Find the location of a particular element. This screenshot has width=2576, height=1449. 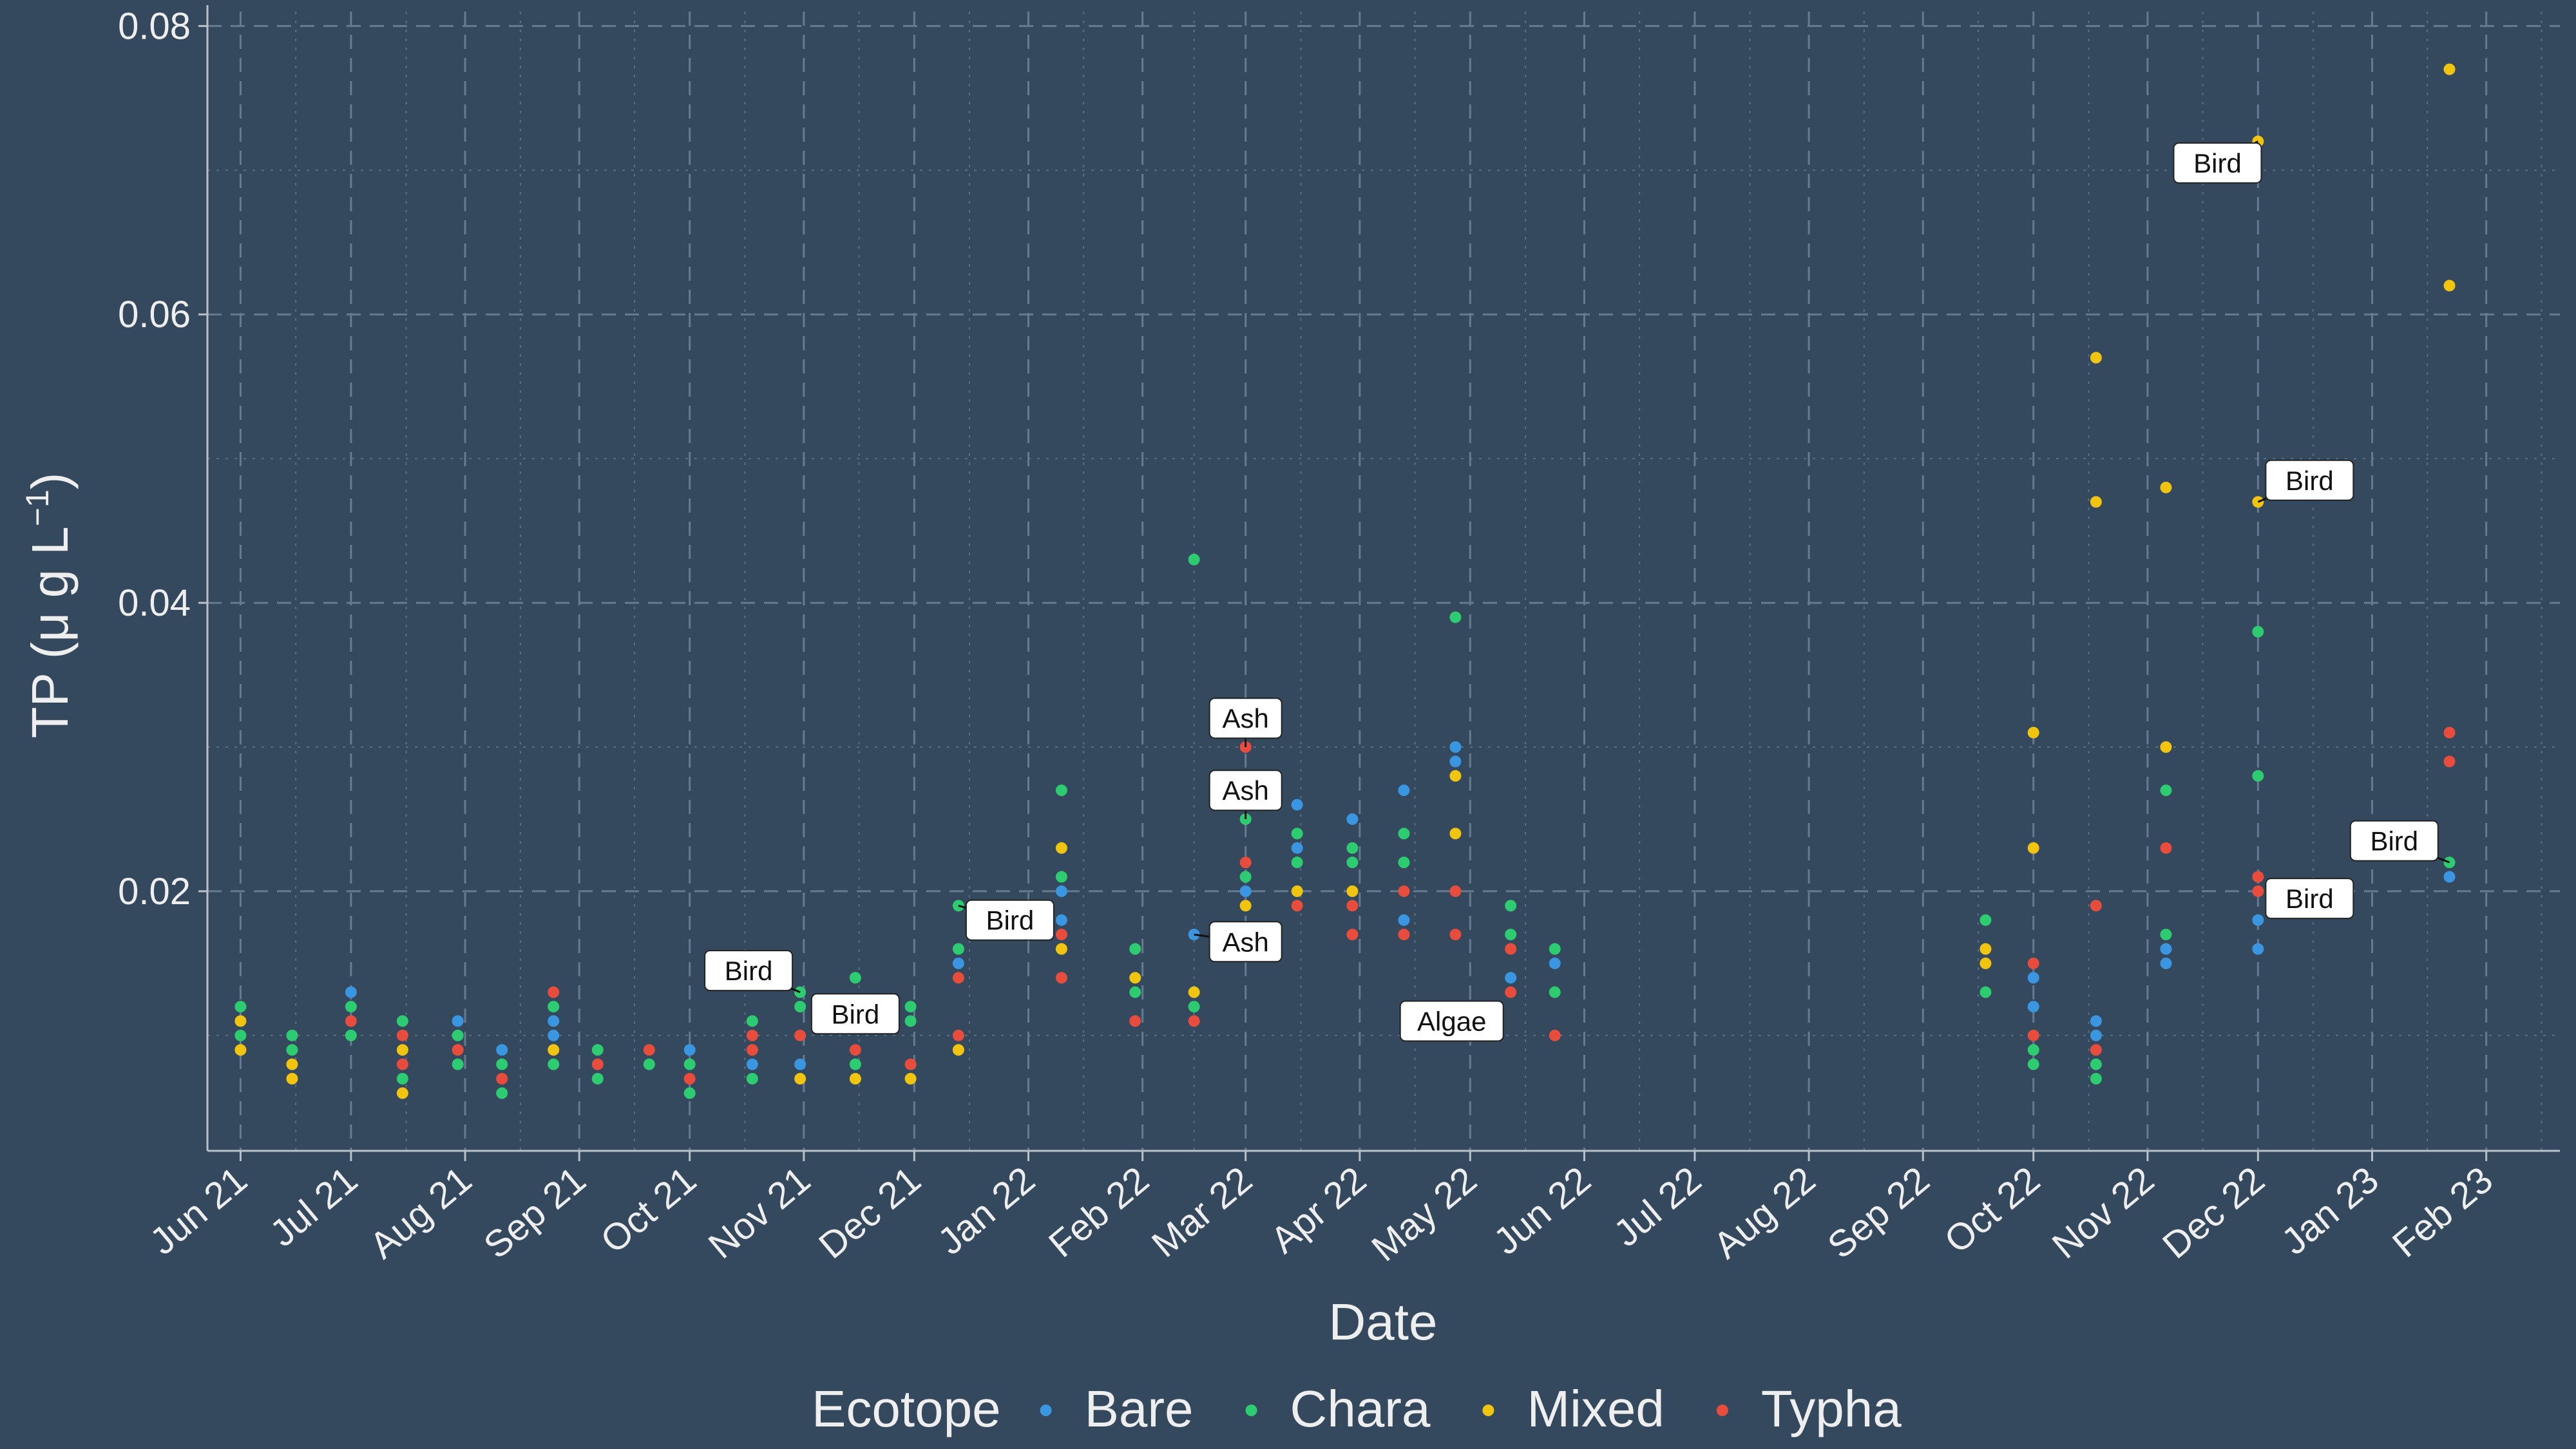

x-tick-label: Oct 21 is located at coordinates (648, 1210).